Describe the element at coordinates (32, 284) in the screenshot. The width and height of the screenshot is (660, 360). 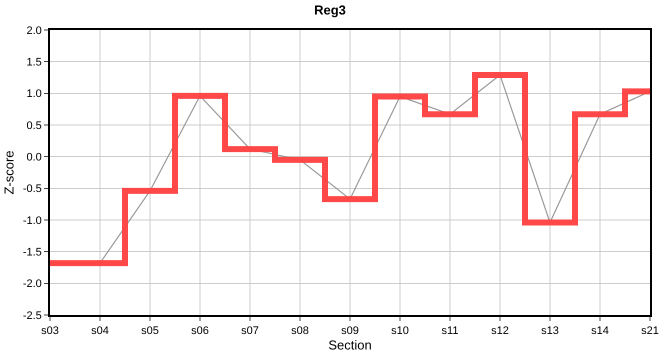
I see `y-tick-label: -2.0` at that location.